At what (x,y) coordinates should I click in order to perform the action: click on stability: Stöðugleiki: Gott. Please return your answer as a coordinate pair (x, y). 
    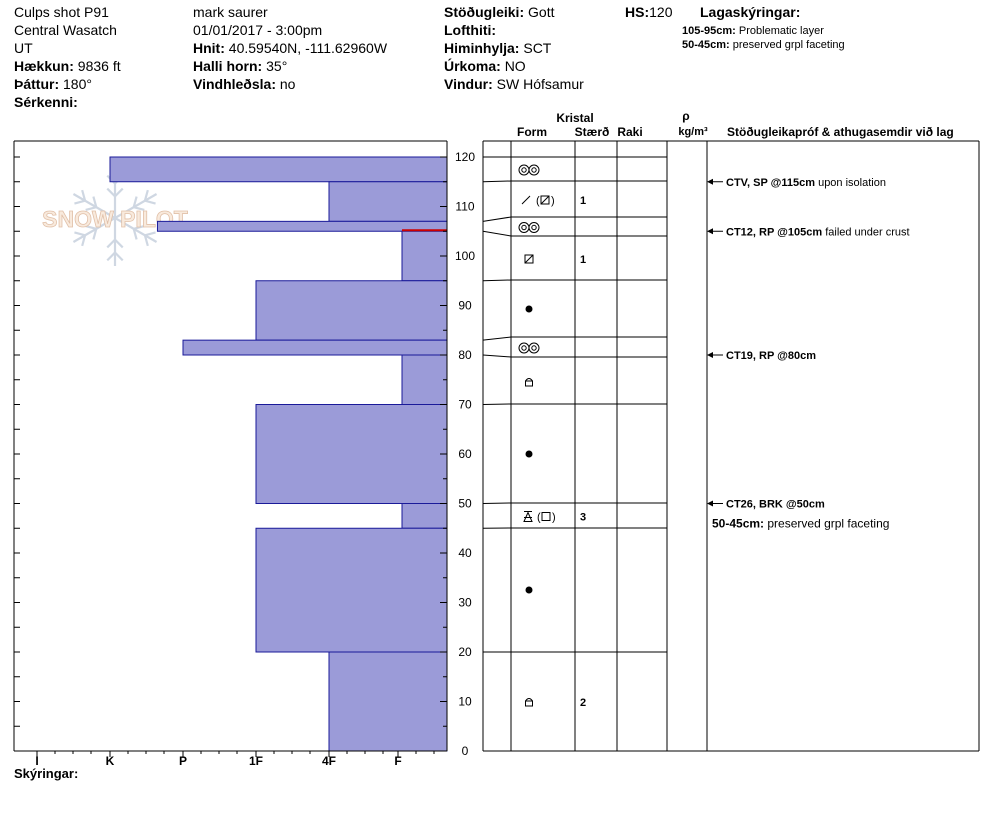
    Looking at the image, I should click on (514, 12).